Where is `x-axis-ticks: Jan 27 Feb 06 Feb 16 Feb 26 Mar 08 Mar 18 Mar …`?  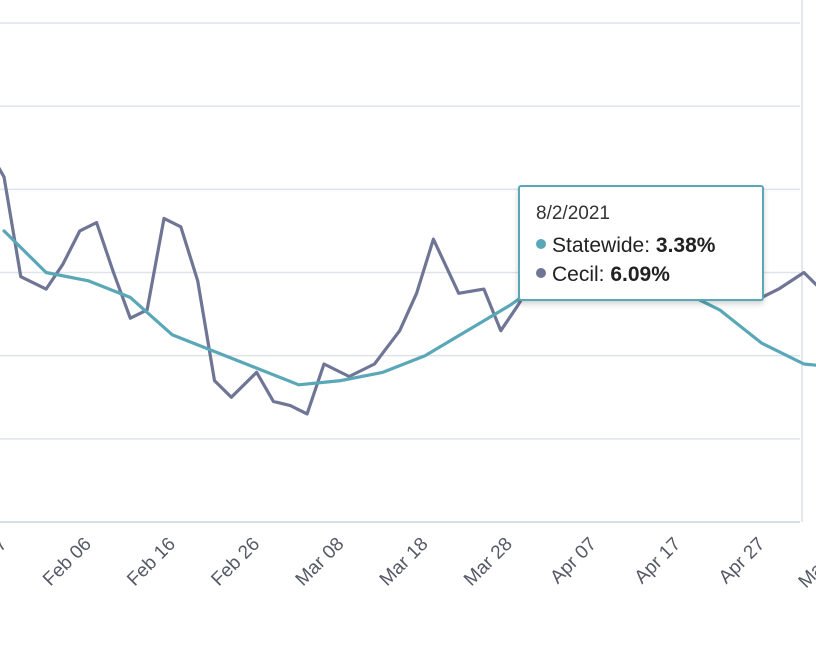 x-axis-ticks: Jan 27 Feb 06 Feb 16 Feb 26 Mar 08 Mar 18 Mar … is located at coordinates (408, 563).